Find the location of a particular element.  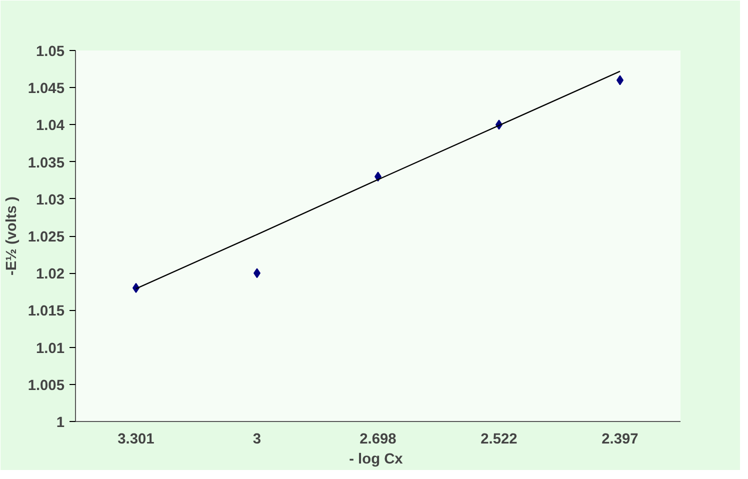

y-tick-label: 1.035 is located at coordinates (46, 163).